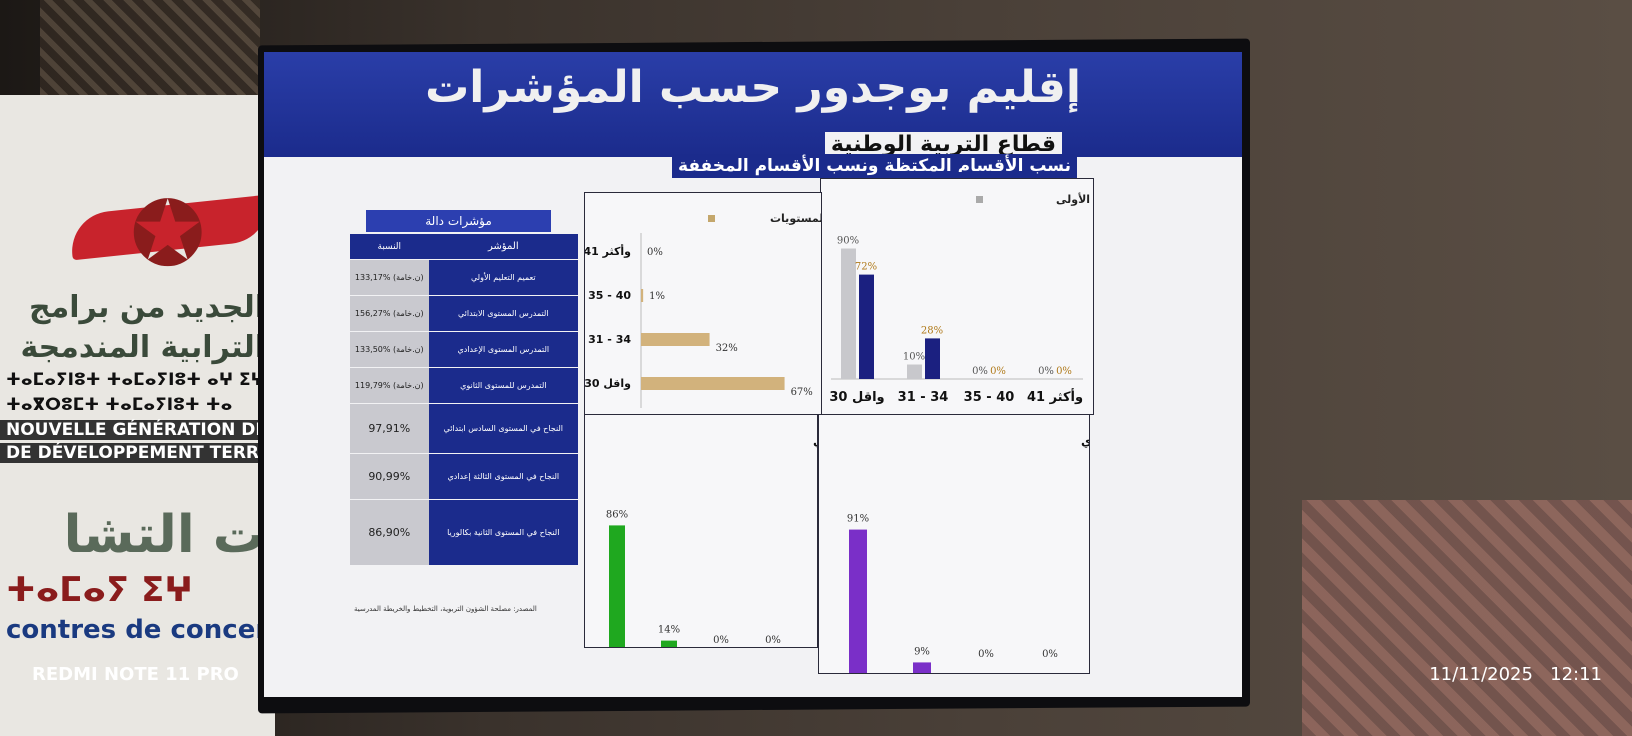 This screenshot has width=1632, height=736. I want to click on banner-line-9: contres de concer, so click(137, 630).